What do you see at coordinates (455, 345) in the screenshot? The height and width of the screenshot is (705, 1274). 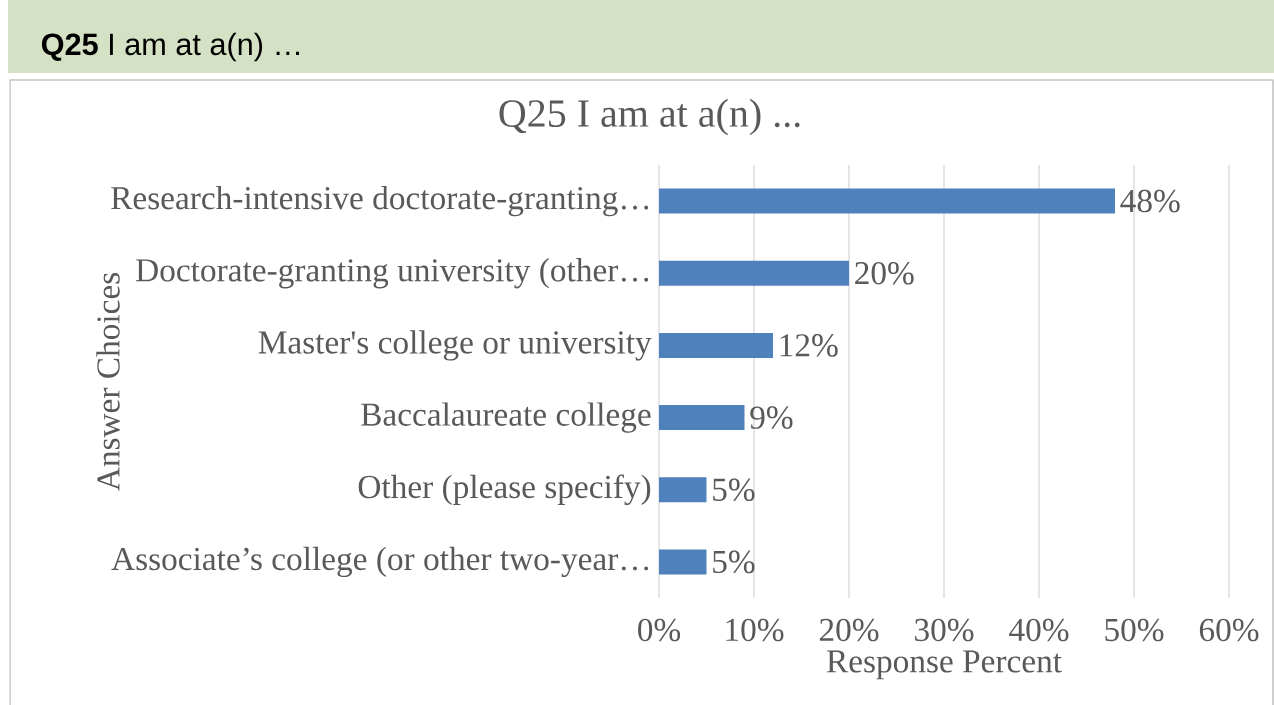 I see `y-tick-label: Master's college or university` at bounding box center [455, 345].